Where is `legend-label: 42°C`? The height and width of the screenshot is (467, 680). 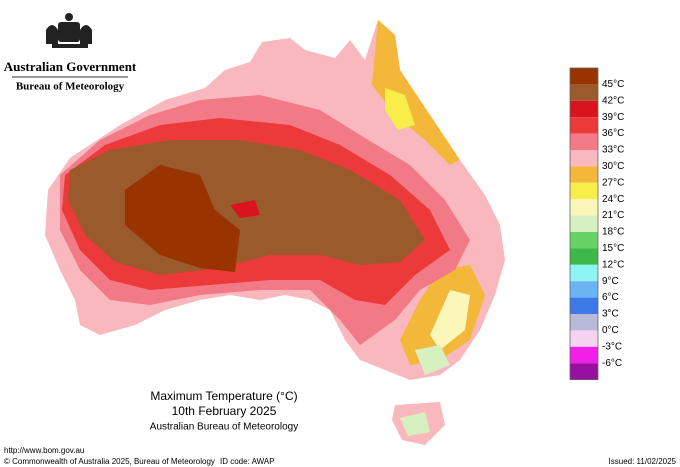
legend-label: 42°C is located at coordinates (613, 100).